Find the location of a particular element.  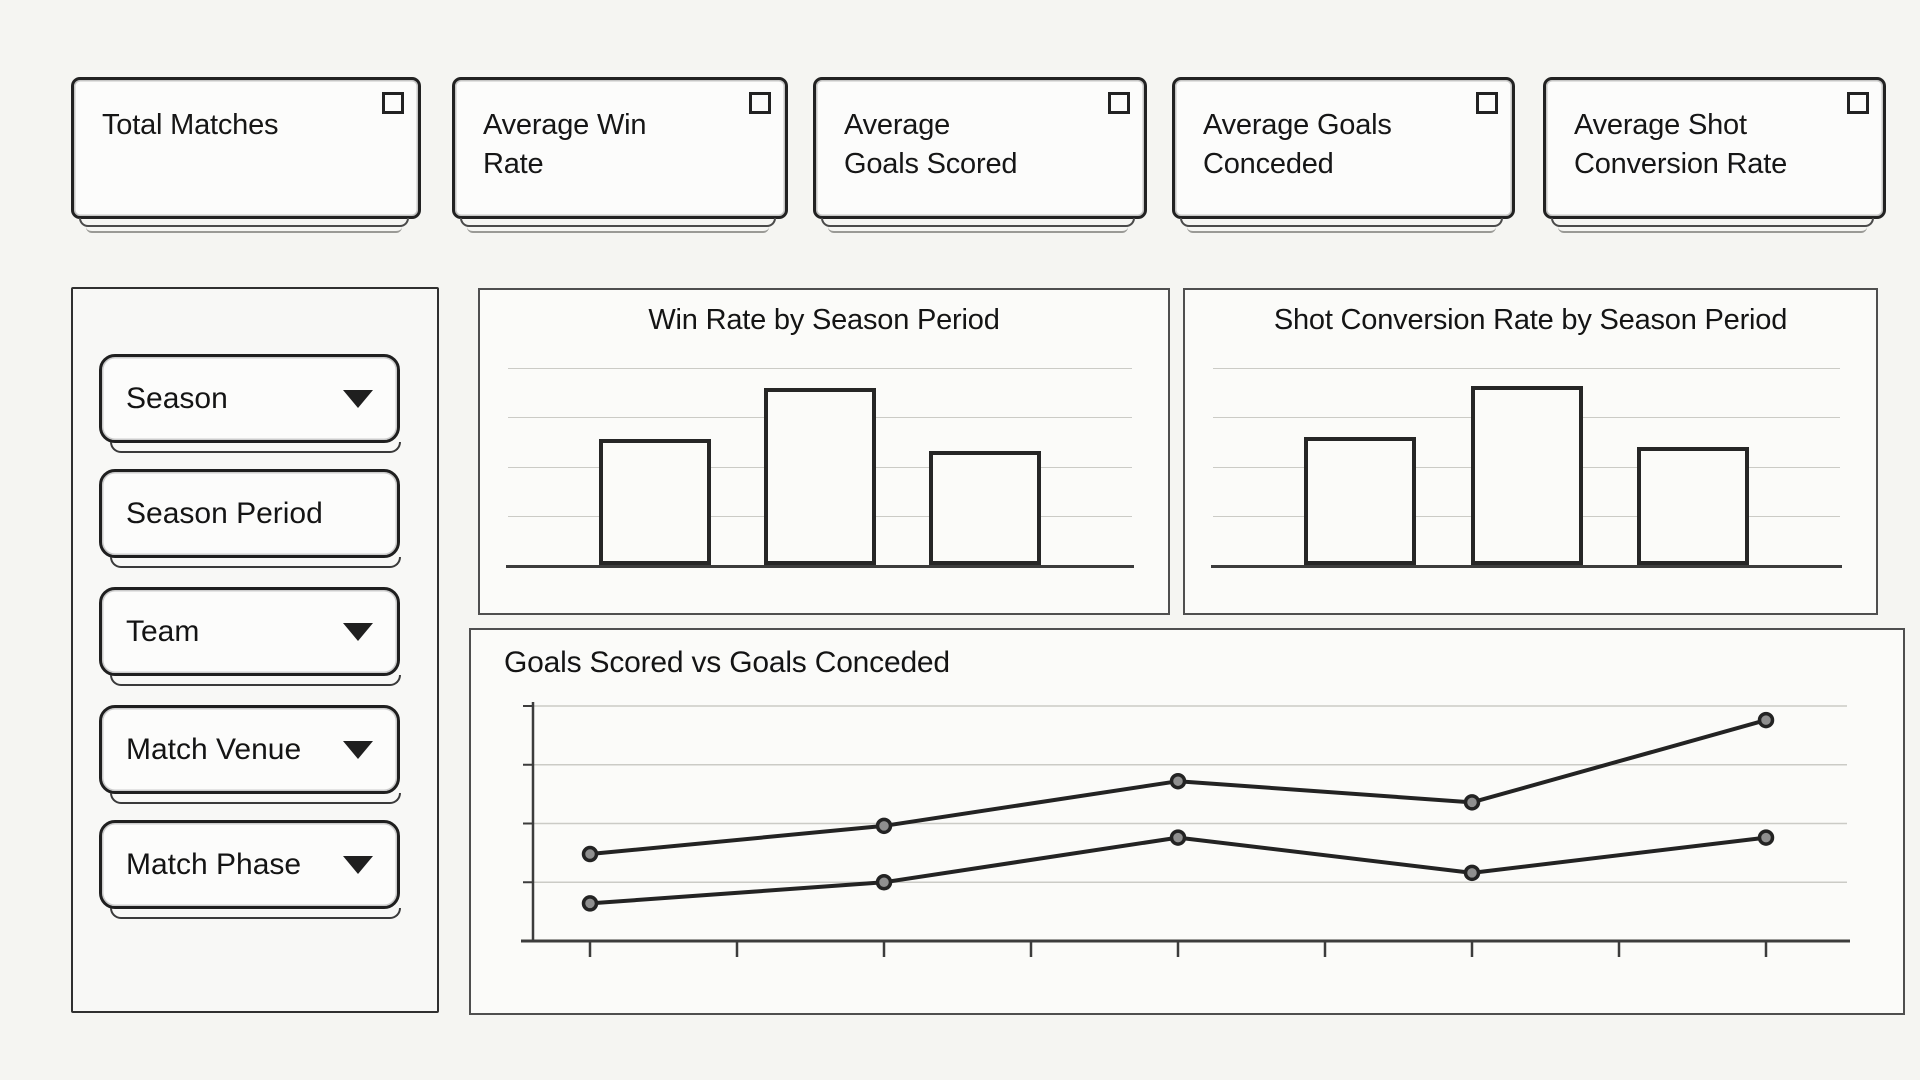

chart-title: Goals Scored vs Goals Conceded is located at coordinates (727, 662).